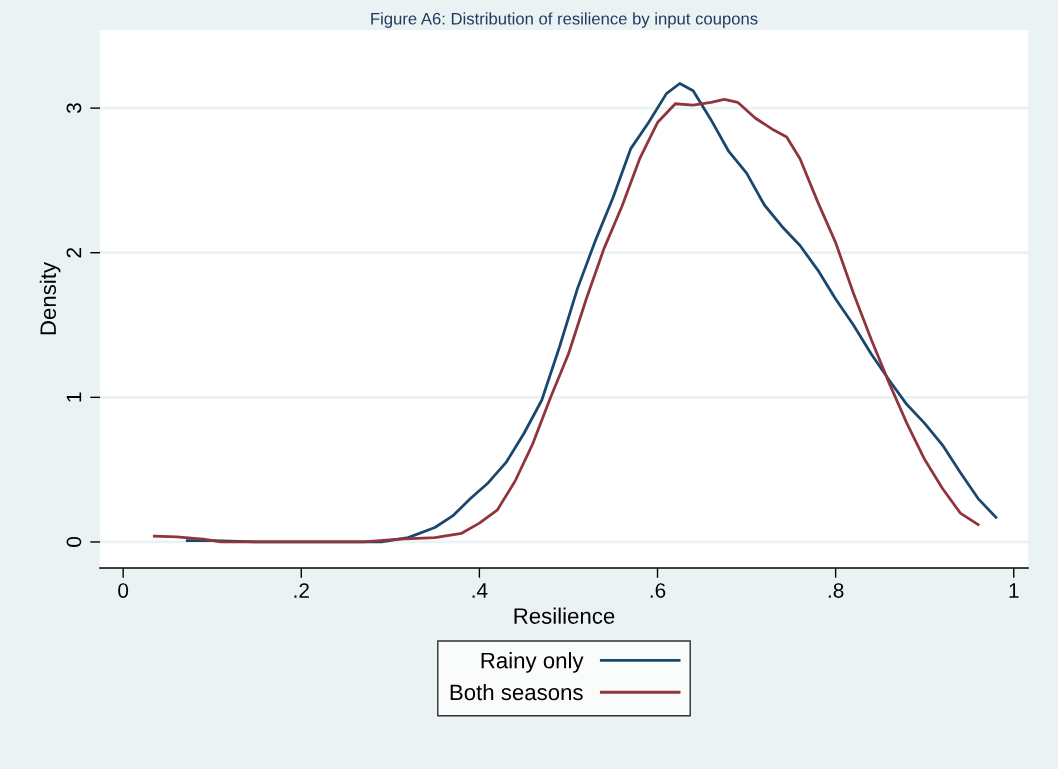  What do you see at coordinates (658, 590) in the screenshot?
I see `x-tick-label: .6` at bounding box center [658, 590].